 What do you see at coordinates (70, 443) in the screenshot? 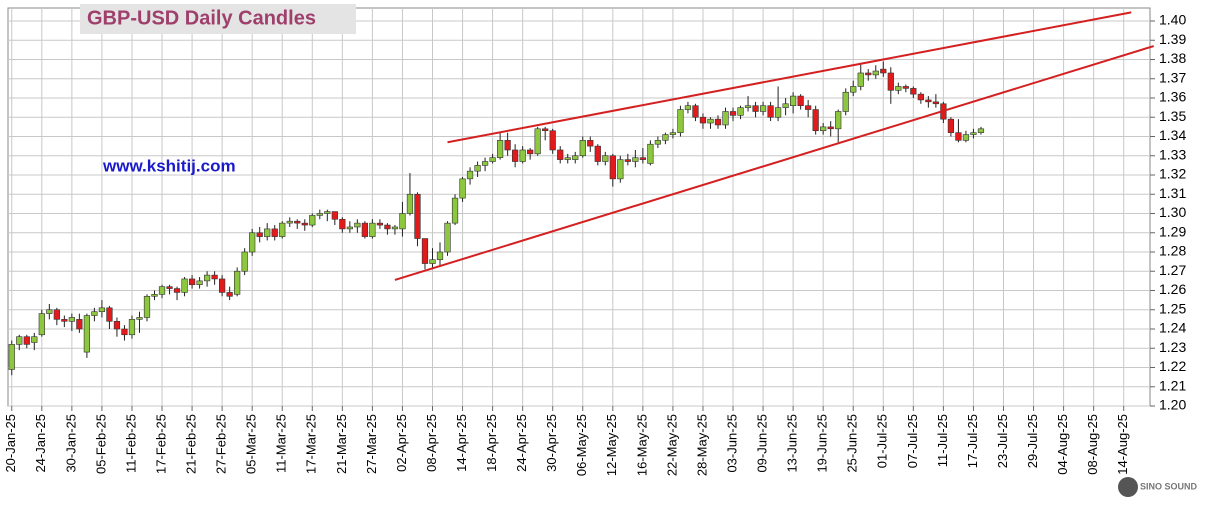
I see `x-tick-label: 30-Jan-25` at bounding box center [70, 443].